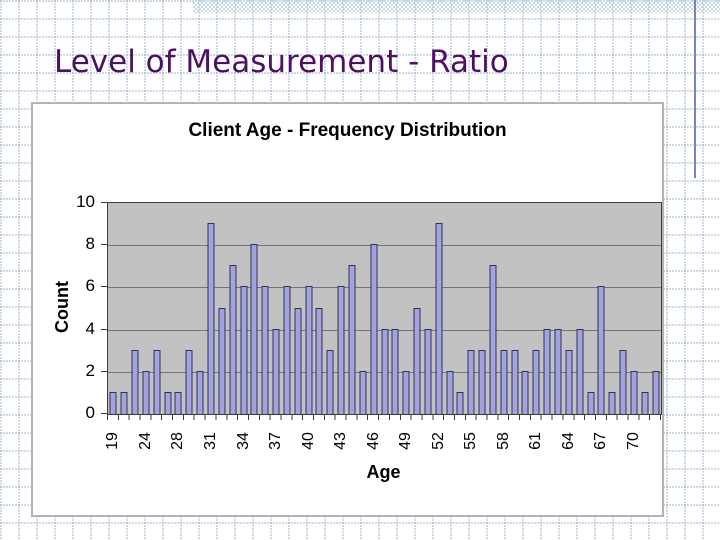 The height and width of the screenshot is (540, 720). I want to click on y-tick-label: 6, so click(90, 286).